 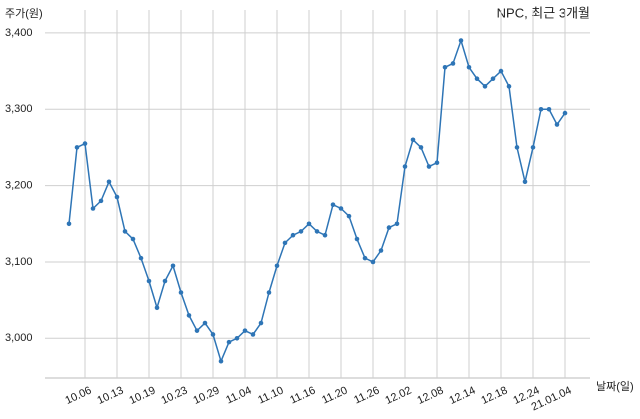 I want to click on x-tick-label: 11.16, so click(x=302, y=395).